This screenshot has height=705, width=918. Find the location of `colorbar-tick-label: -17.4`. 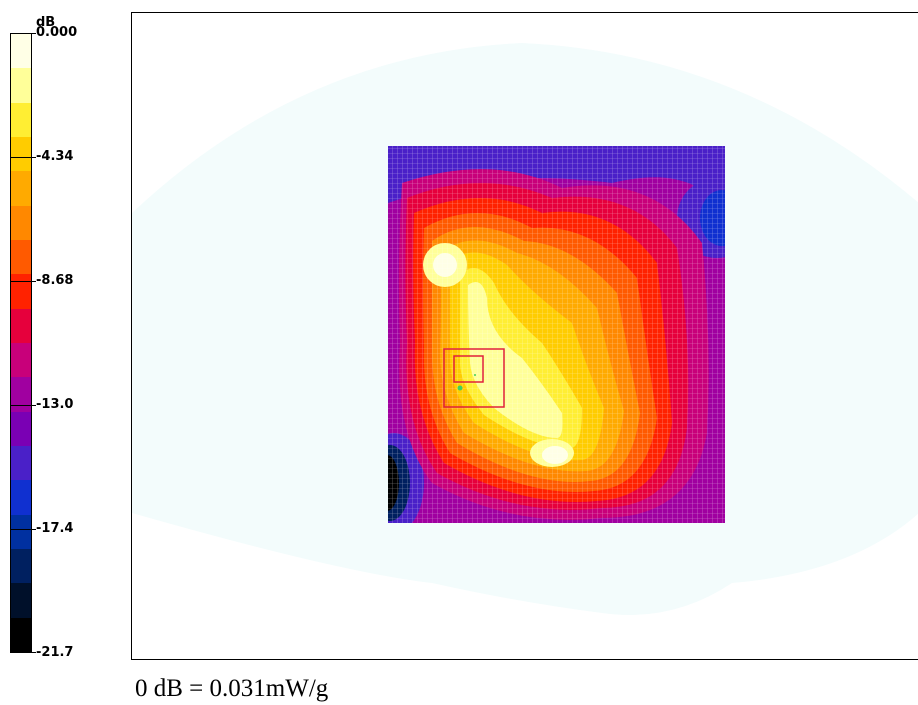

colorbar-tick-label: -17.4 is located at coordinates (55, 528).